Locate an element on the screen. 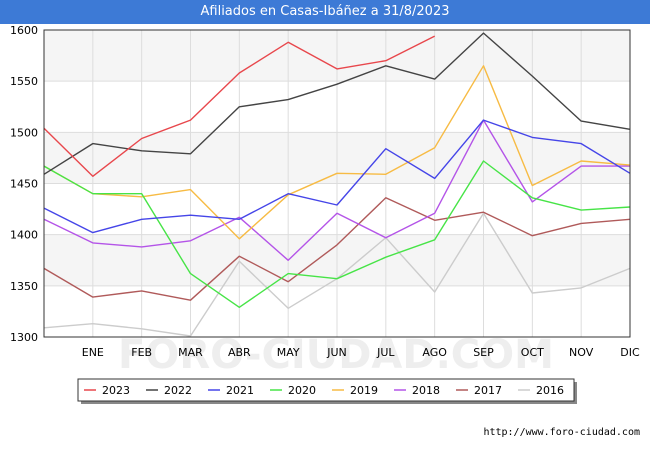 The image size is (650, 450). x-tick-label: MAR is located at coordinates (190, 352).